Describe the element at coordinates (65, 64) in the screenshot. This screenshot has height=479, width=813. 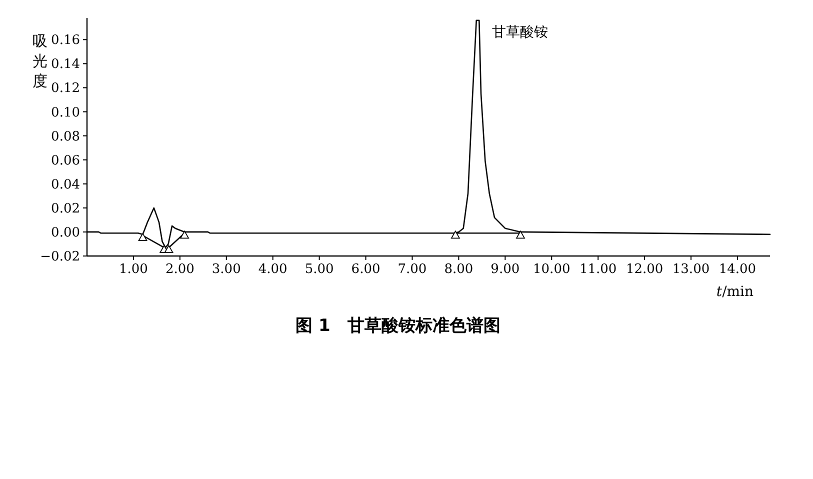
I see `y-tick-label: 0.14` at that location.